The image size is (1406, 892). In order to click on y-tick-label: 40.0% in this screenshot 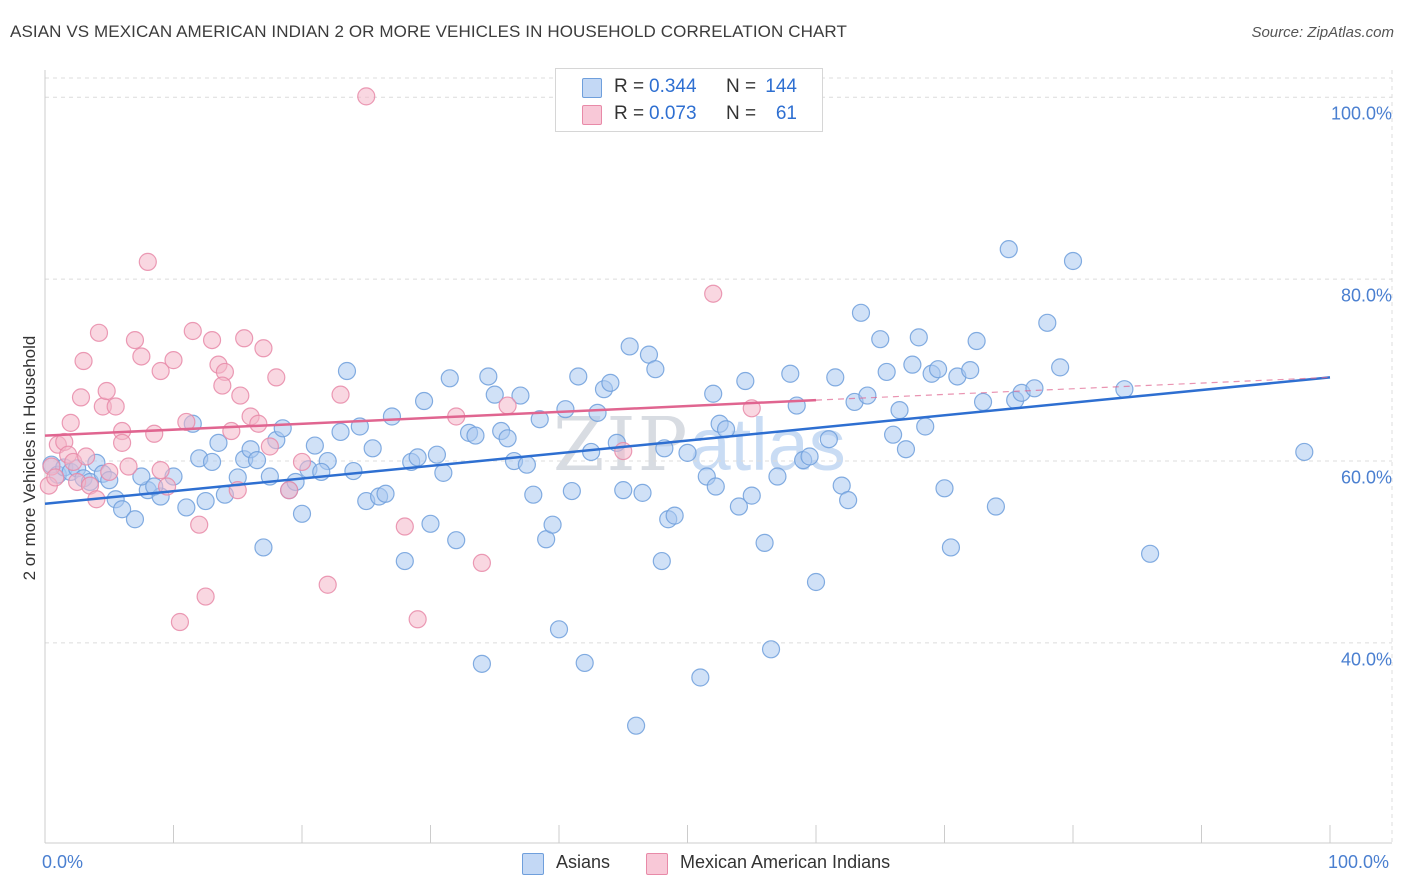, I will do `click(1366, 659)`.